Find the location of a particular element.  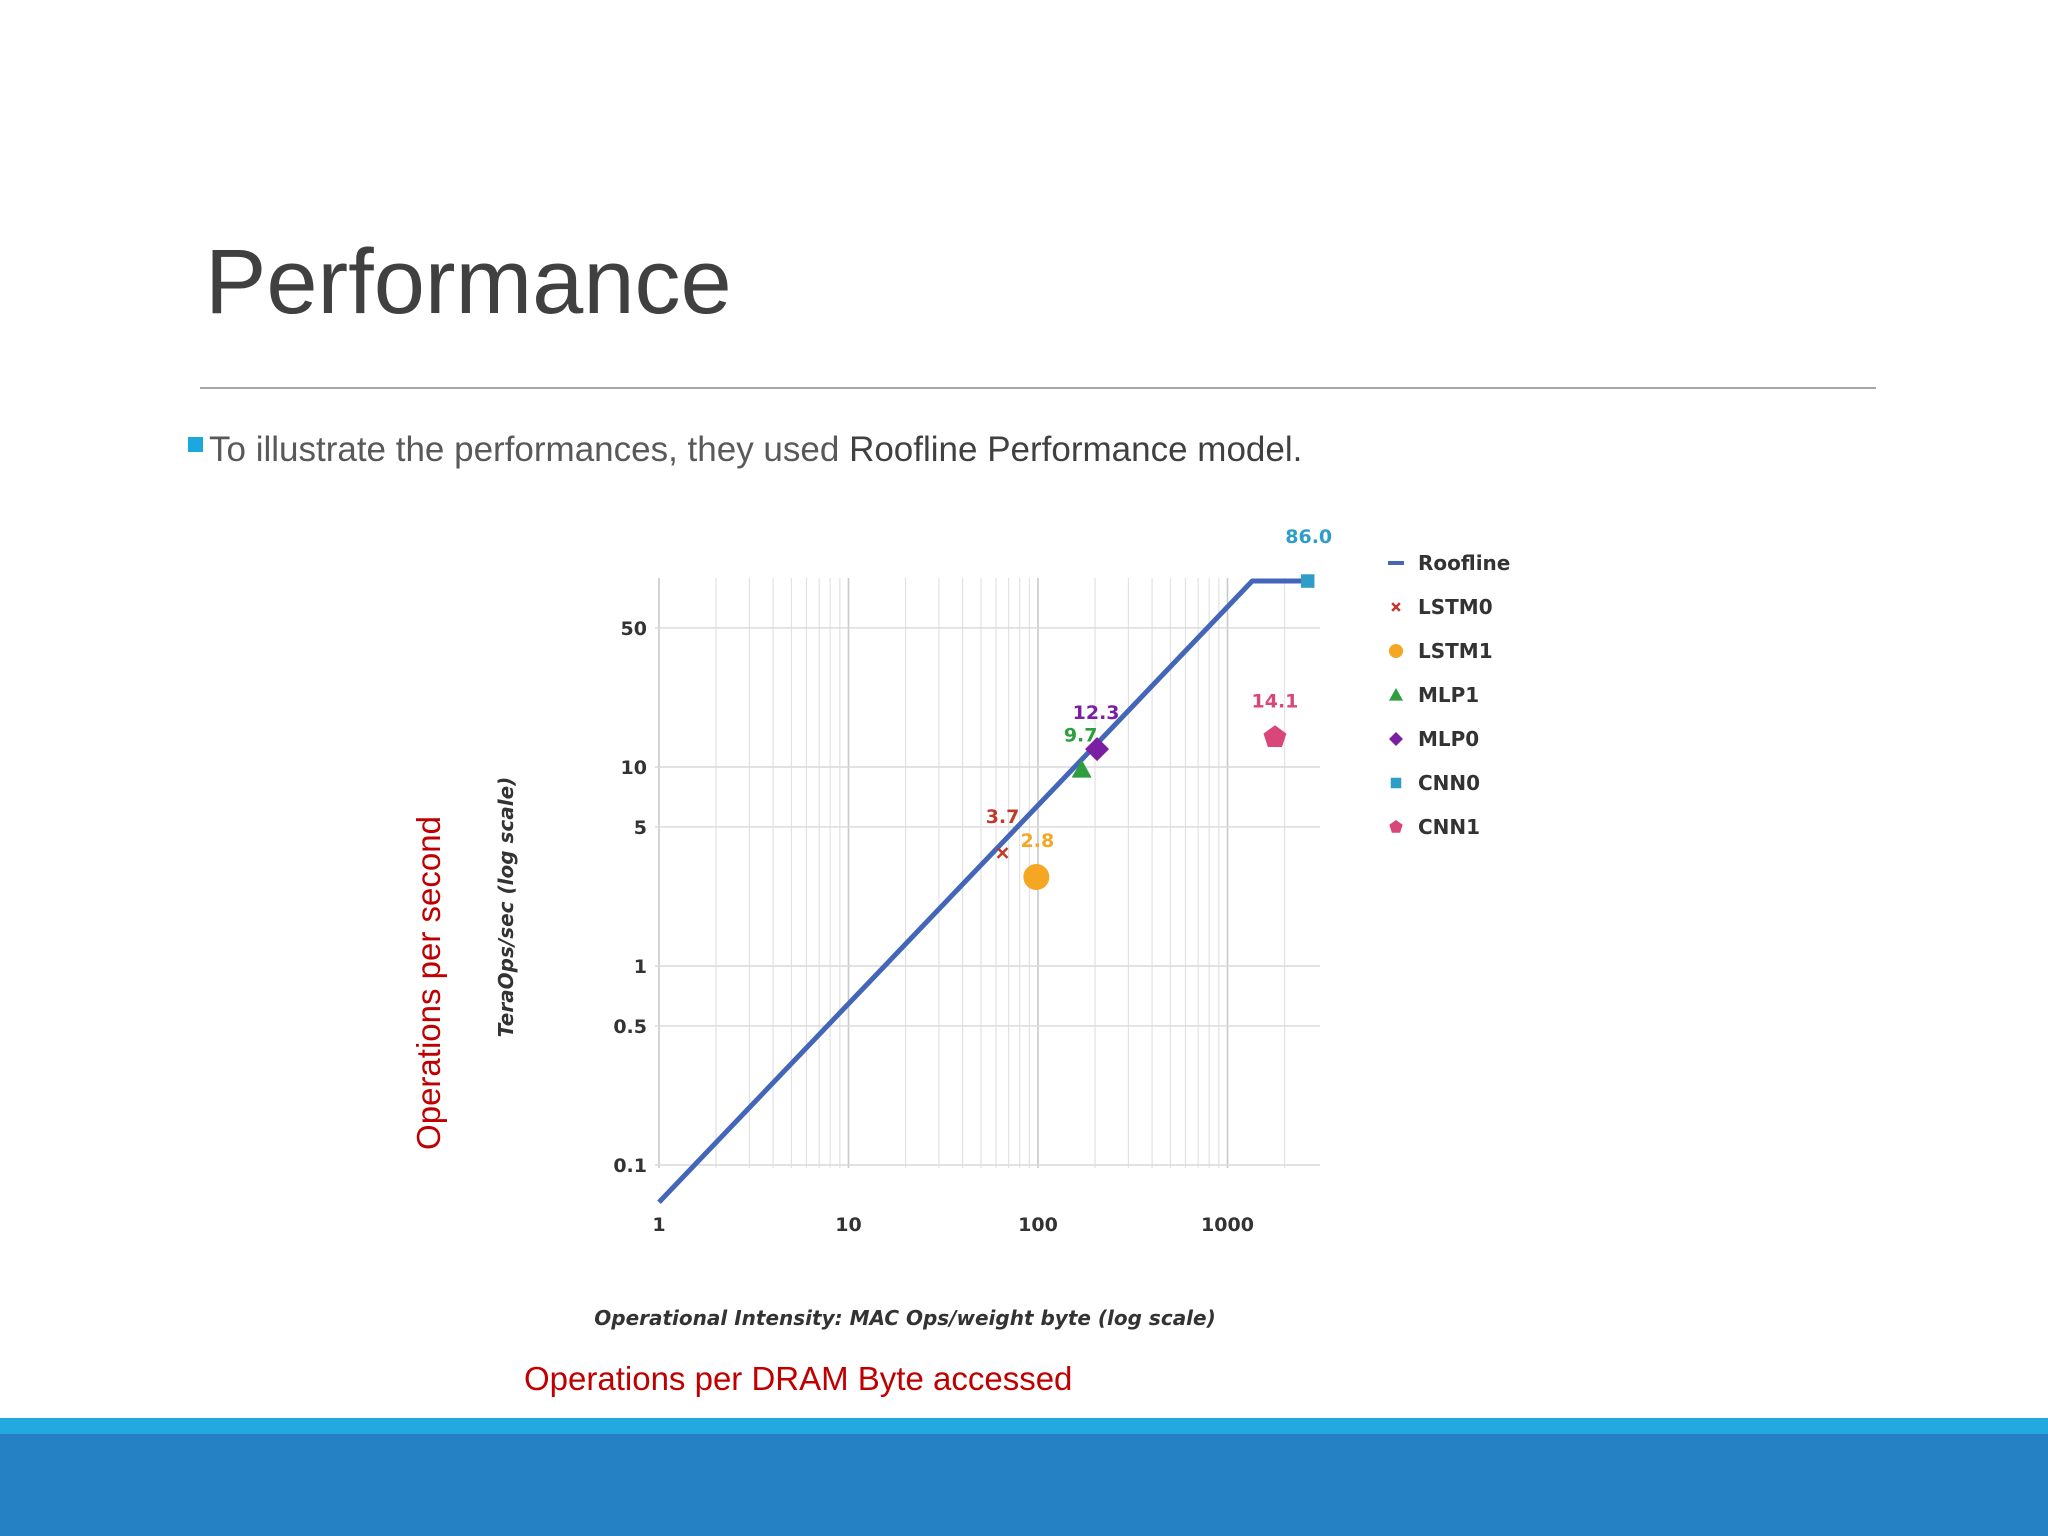

footer-accent-band is located at coordinates (1024, 1426).